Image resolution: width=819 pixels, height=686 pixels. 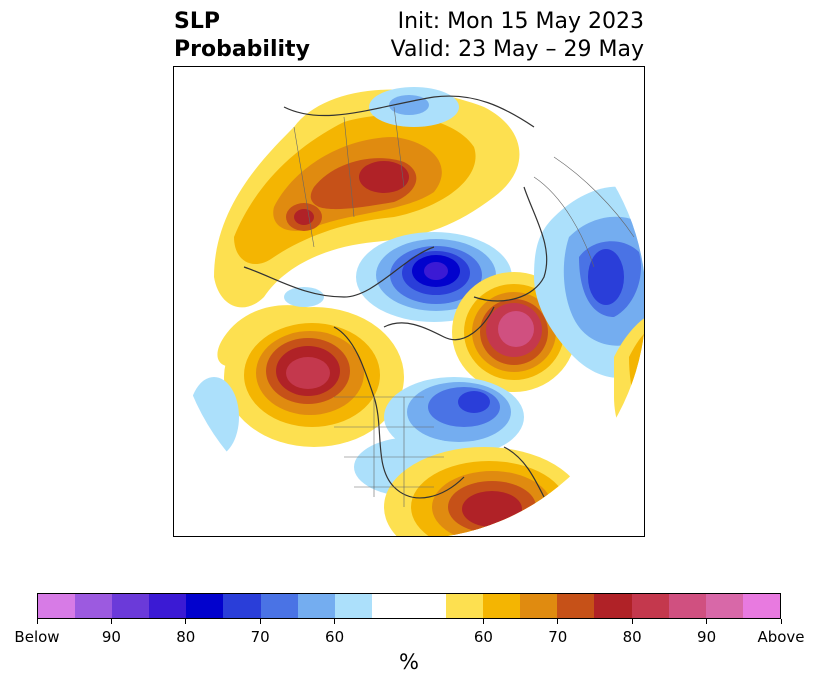 I want to click on init-date: Init: Mon 15 May 2023, so click(x=520, y=21).